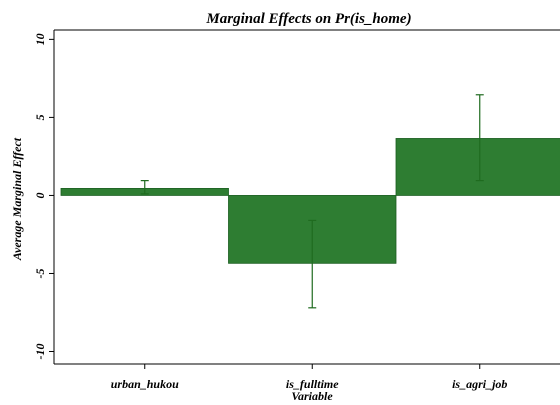 The width and height of the screenshot is (560, 405). Describe the element at coordinates (40, 117) in the screenshot. I see `y-tick-label: 5` at that location.